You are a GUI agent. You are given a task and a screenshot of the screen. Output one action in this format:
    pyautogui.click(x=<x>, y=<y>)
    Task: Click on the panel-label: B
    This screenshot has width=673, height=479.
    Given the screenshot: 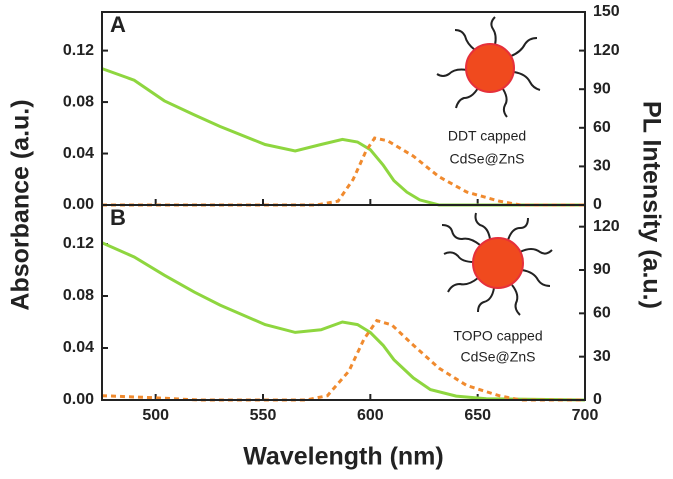 What is the action you would take?
    pyautogui.click(x=118, y=217)
    